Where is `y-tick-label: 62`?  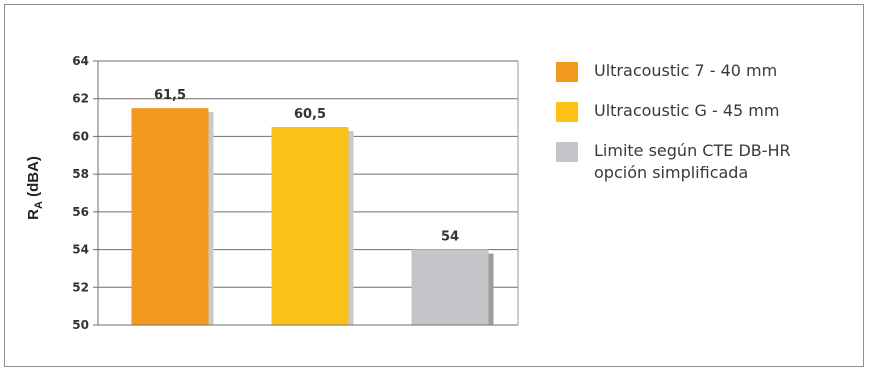
y-tick-label: 62 is located at coordinates (80, 99).